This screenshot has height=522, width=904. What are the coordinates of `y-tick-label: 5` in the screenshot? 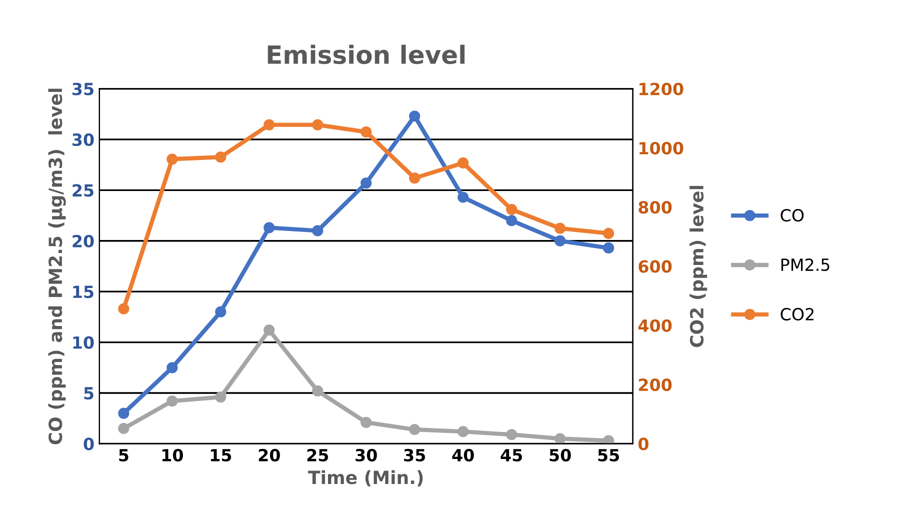 It's located at (89, 393).